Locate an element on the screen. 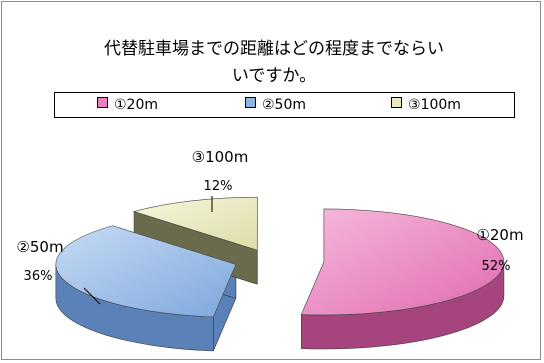  legend: ①20m ②50m ③100m is located at coordinates (284, 105).